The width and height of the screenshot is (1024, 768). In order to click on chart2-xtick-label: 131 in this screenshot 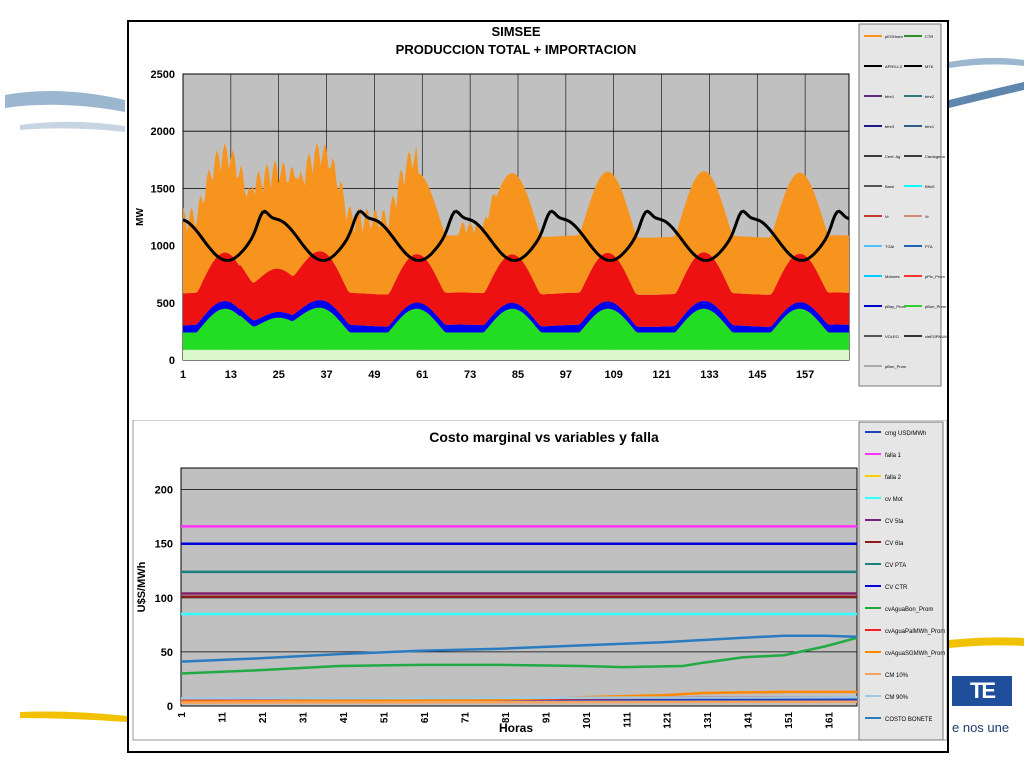, I will do `click(708, 720)`.